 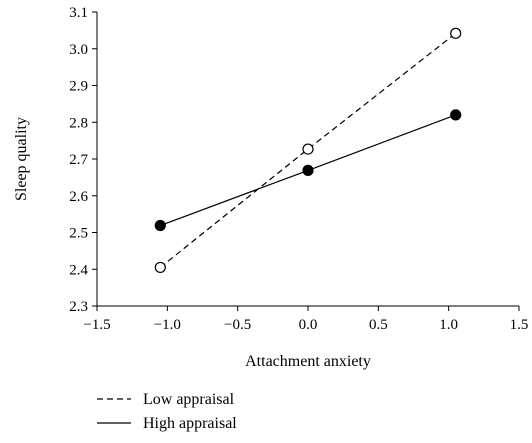 I want to click on legend: Low appraisal High appraisal, so click(x=167, y=411).